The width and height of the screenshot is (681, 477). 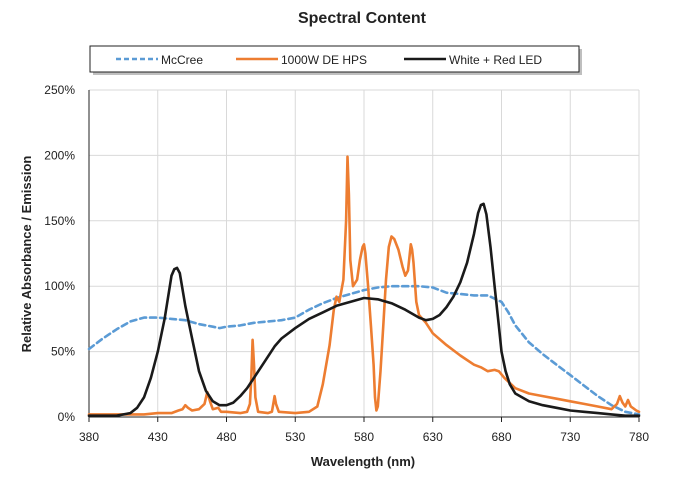 What do you see at coordinates (570, 437) in the screenshot?
I see `x-tick-label: 730` at bounding box center [570, 437].